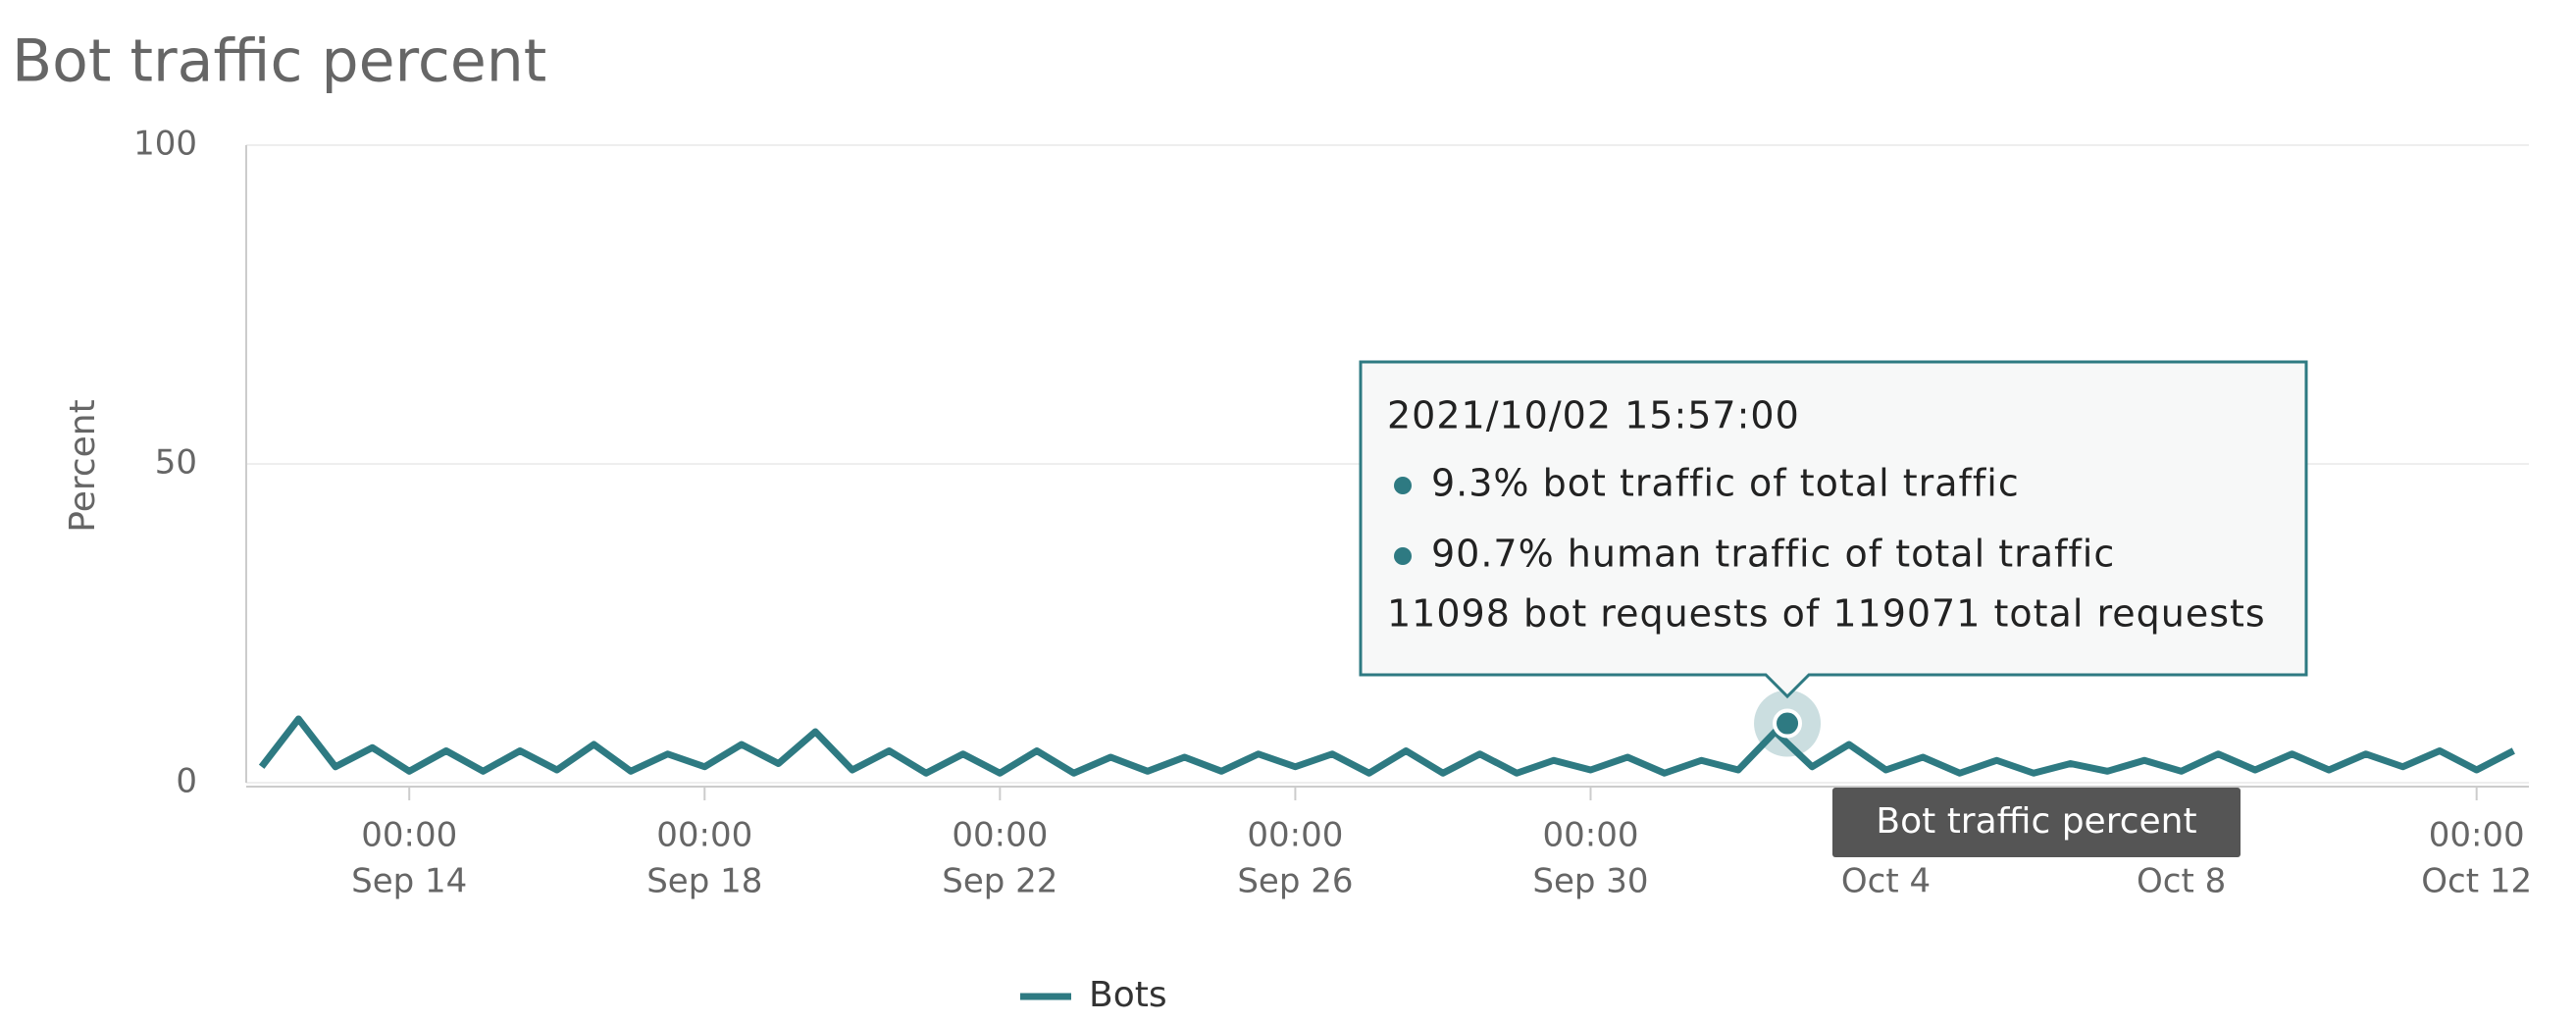 The width and height of the screenshot is (2576, 1023). What do you see at coordinates (186, 781) in the screenshot?
I see `y-tick-label: 0` at bounding box center [186, 781].